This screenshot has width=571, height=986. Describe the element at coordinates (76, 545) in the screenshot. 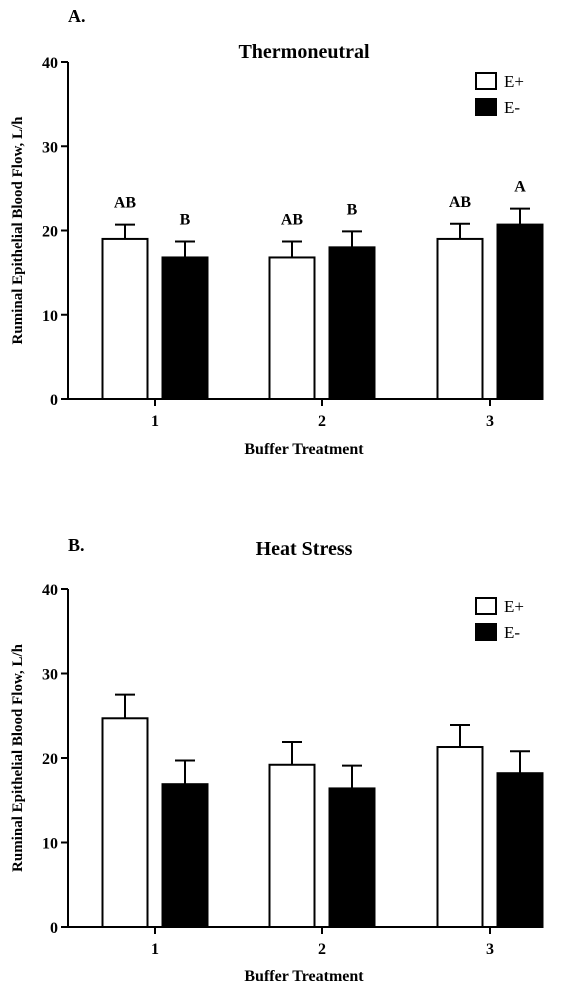

I see `panel-label: B.` at that location.